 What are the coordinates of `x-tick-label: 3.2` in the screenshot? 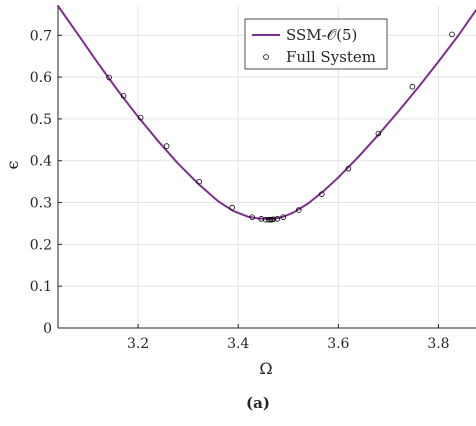 It's located at (138, 344).